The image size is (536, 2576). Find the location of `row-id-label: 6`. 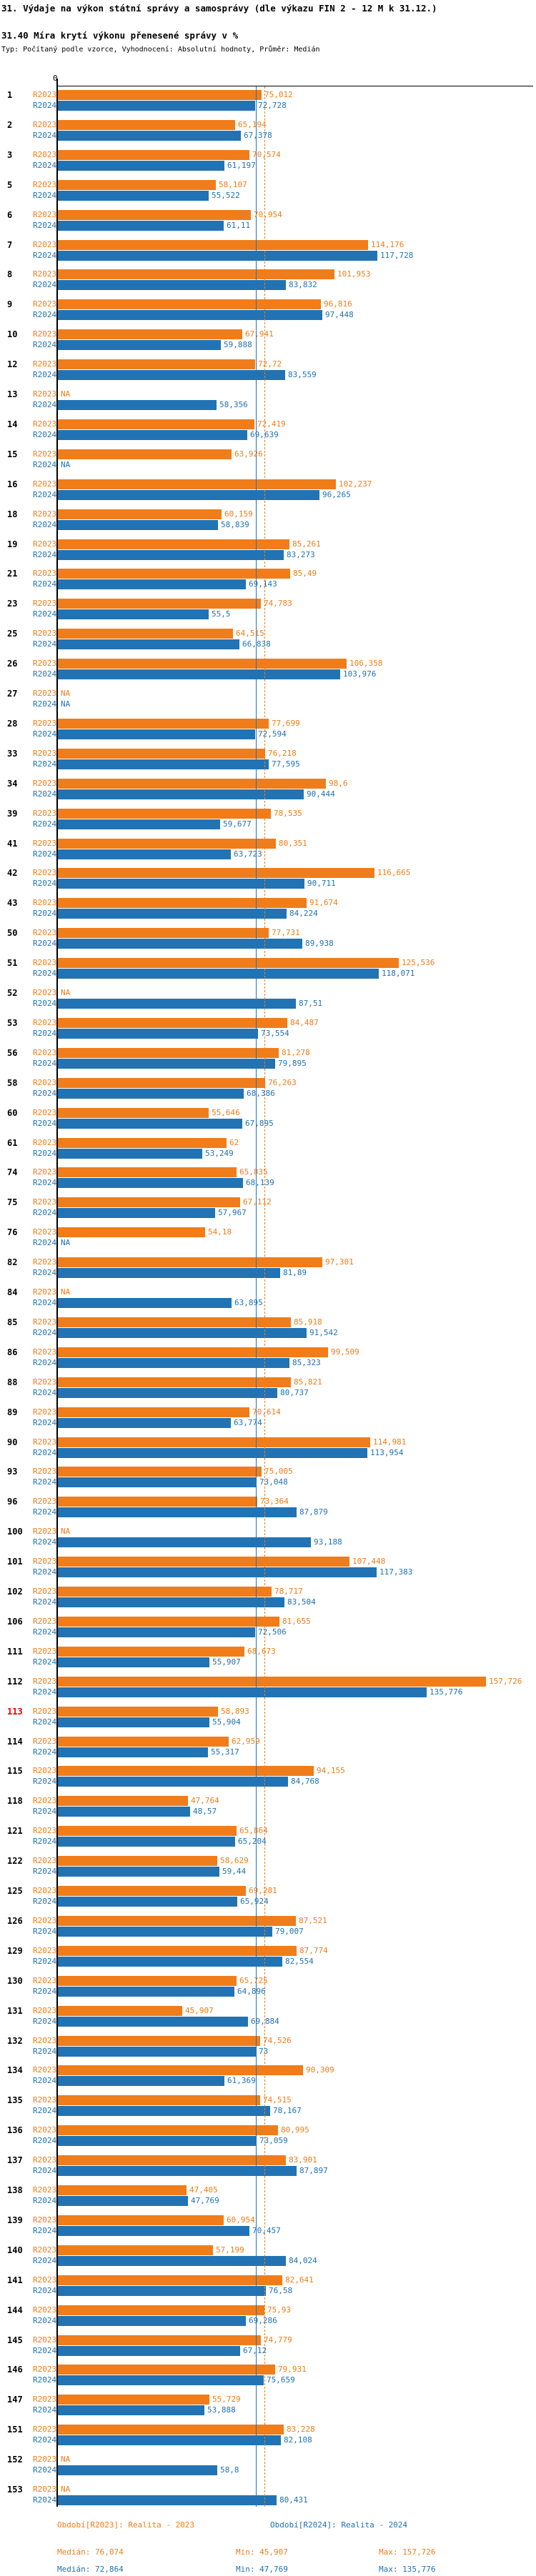

row-id-label: 6 is located at coordinates (10, 214).